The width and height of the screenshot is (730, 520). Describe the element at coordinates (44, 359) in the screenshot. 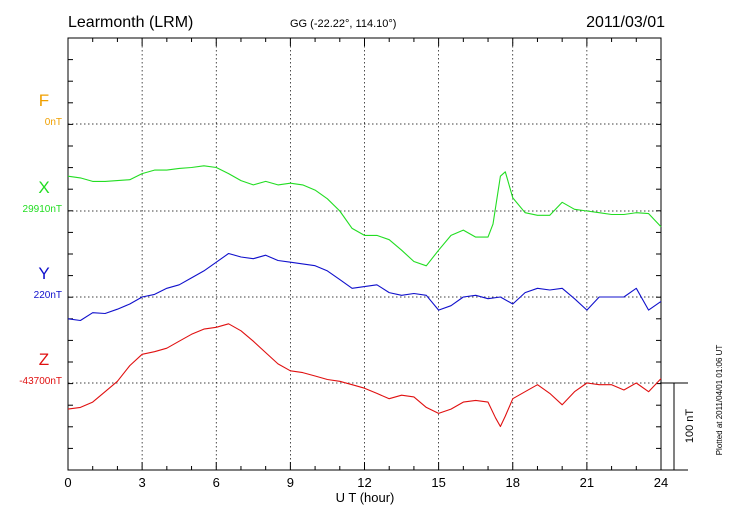

I see `series-name-z: Z` at that location.